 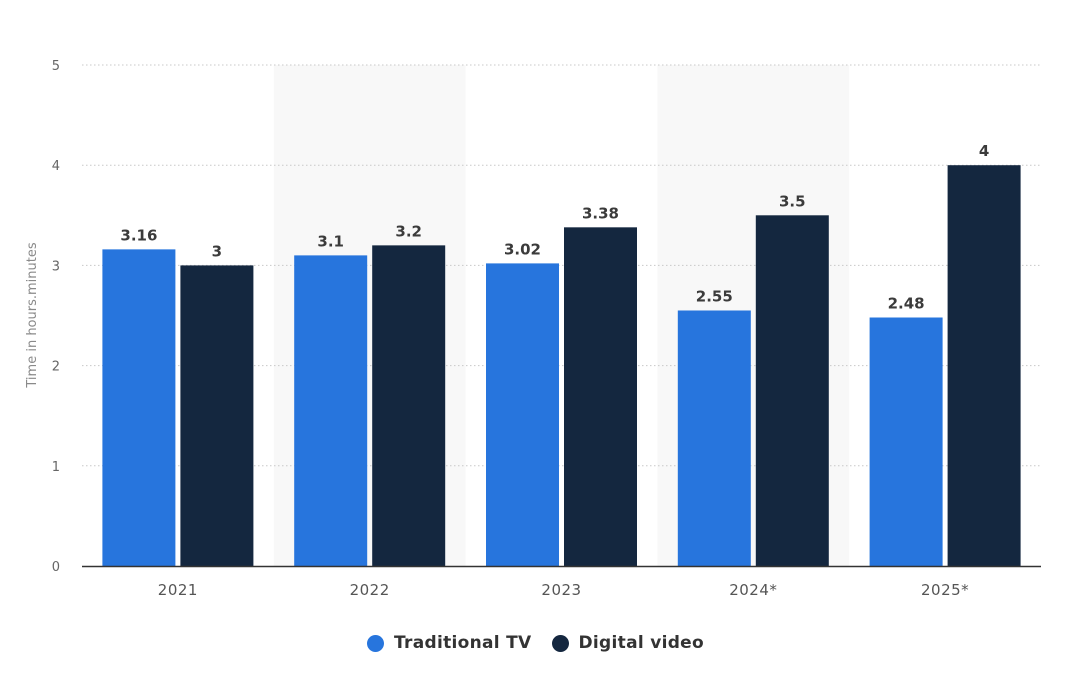 I want to click on x-tick-label: 2023, so click(x=561, y=590).